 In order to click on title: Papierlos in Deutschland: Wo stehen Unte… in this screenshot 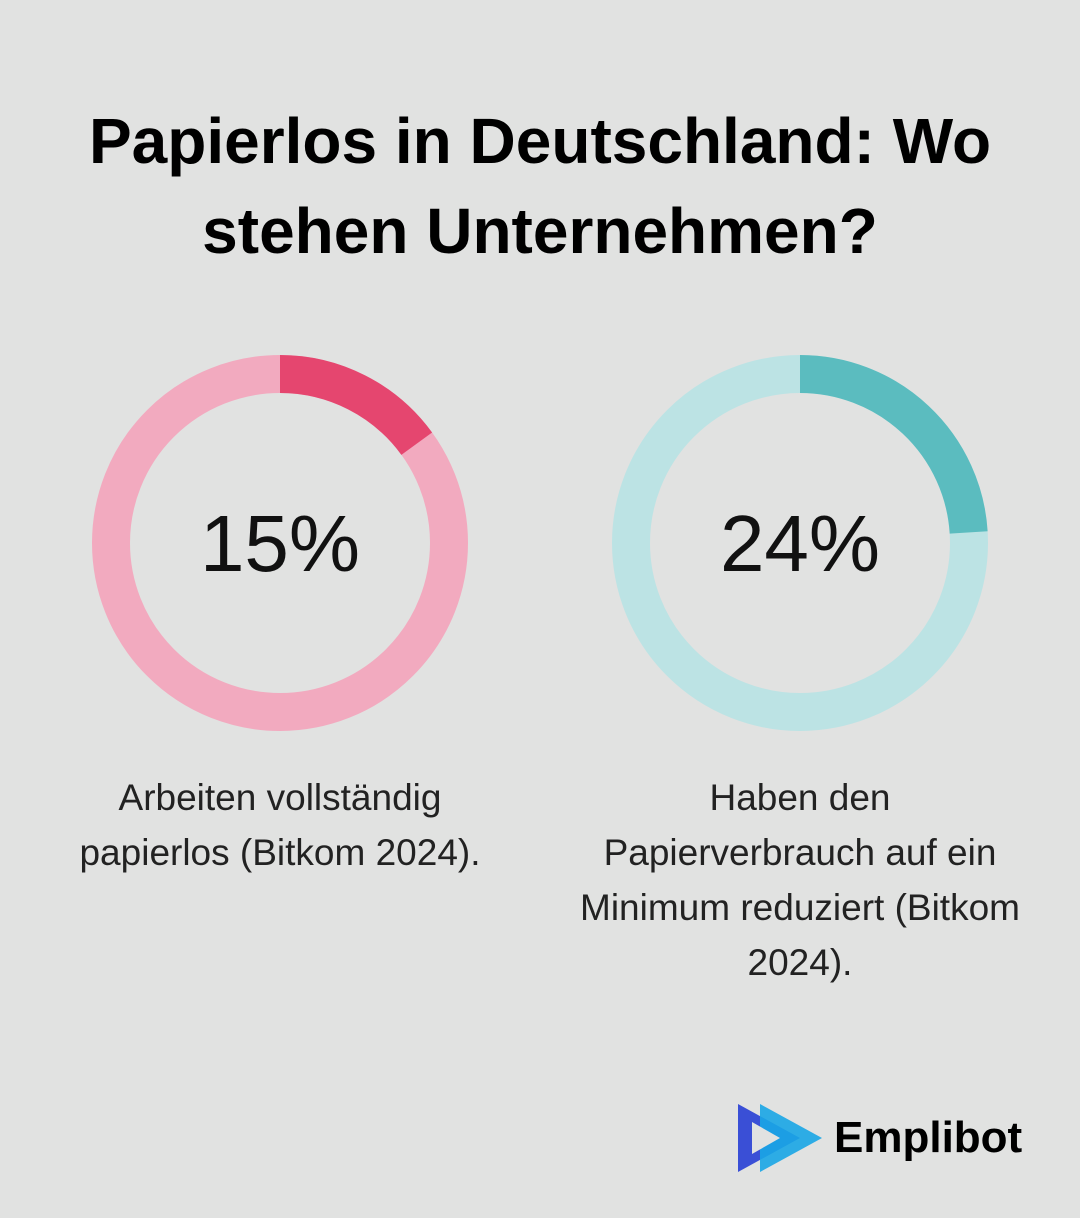, I will do `click(540, 186)`.